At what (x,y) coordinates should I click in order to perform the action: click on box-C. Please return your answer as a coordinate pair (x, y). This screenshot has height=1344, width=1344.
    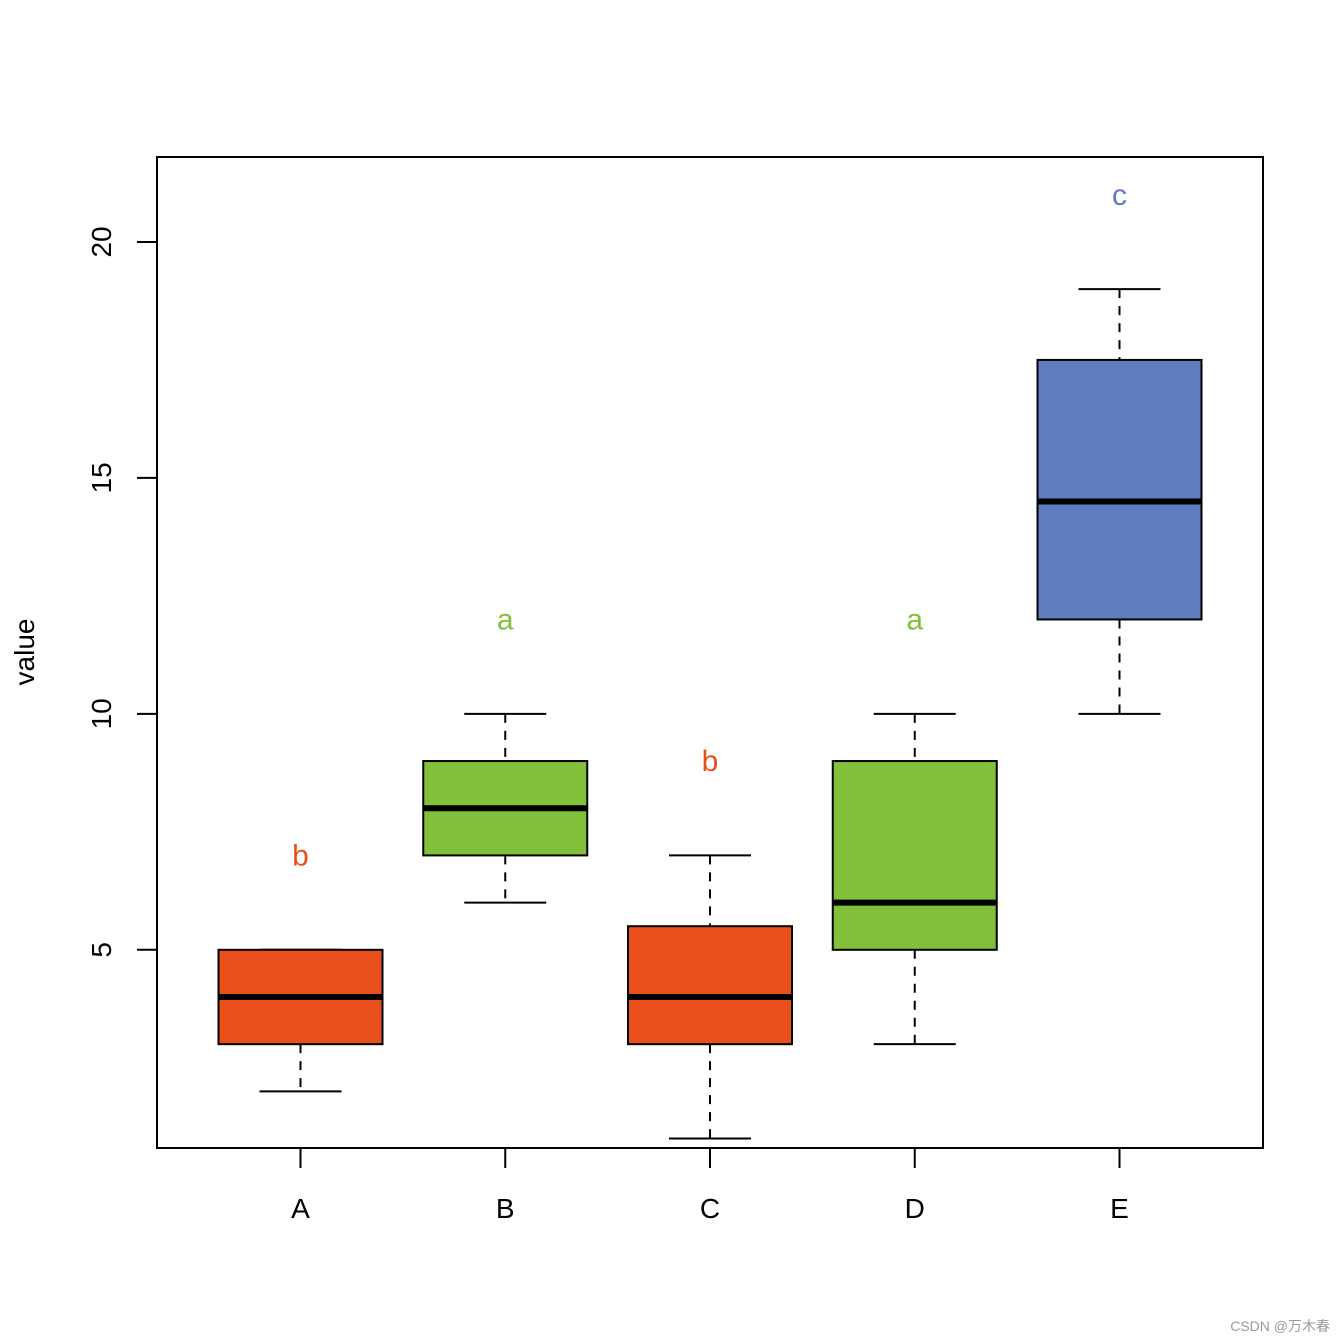
    Looking at the image, I should click on (710, 997).